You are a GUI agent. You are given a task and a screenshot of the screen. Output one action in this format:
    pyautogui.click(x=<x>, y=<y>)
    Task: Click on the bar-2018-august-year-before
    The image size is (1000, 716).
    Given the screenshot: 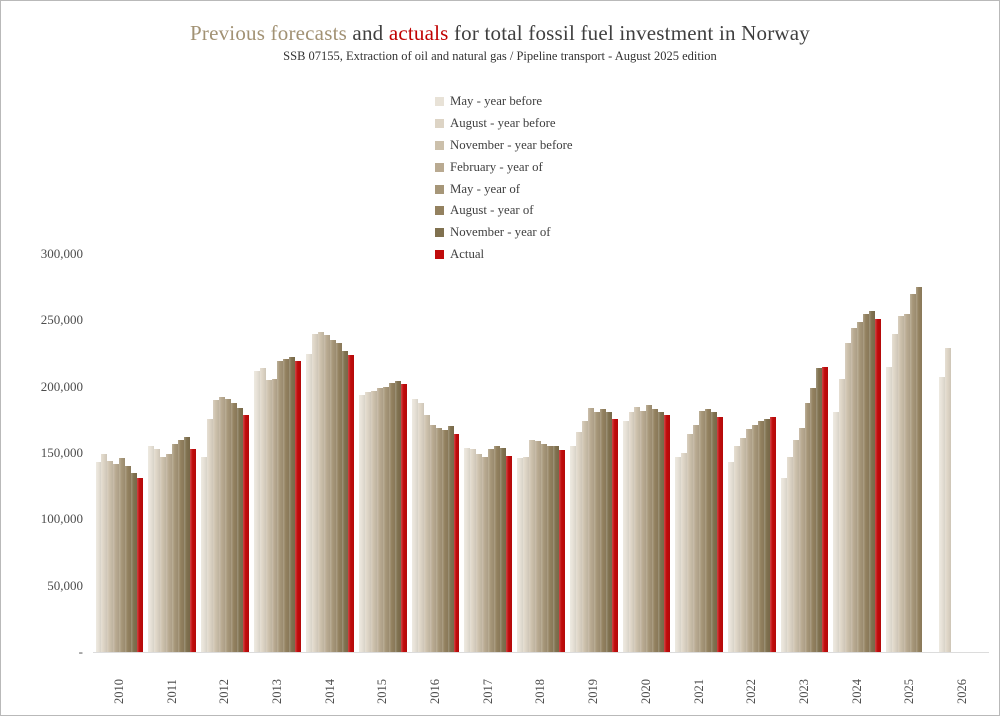 What is the action you would take?
    pyautogui.click(x=526, y=554)
    